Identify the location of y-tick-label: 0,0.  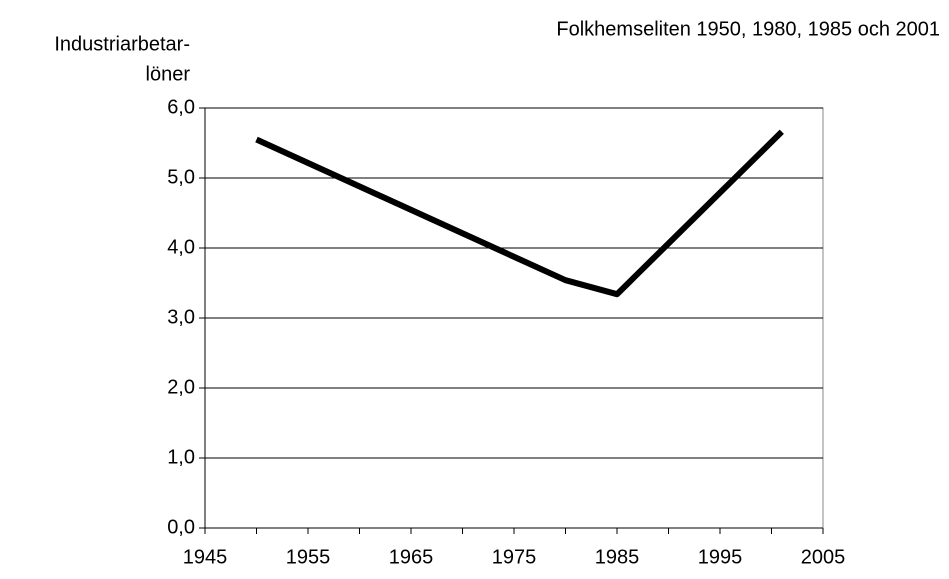
(181, 527).